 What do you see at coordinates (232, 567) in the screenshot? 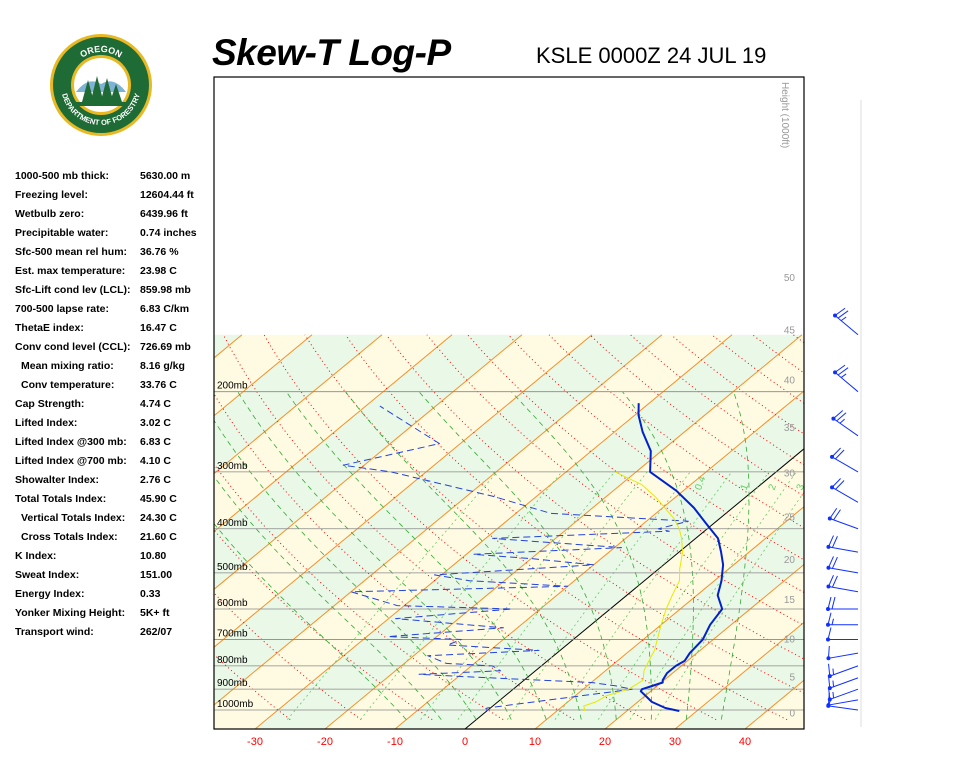
I see `pressure-label: 500mb` at bounding box center [232, 567].